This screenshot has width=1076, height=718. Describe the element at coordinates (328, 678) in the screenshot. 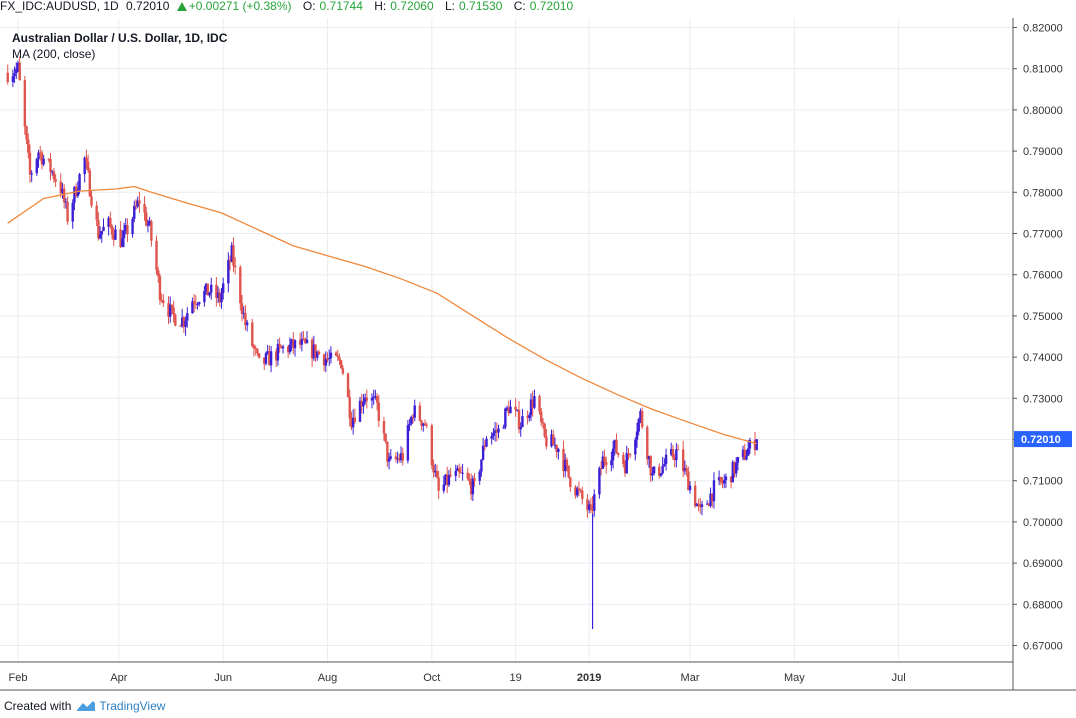

I see `x-tick-label: Aug` at that location.